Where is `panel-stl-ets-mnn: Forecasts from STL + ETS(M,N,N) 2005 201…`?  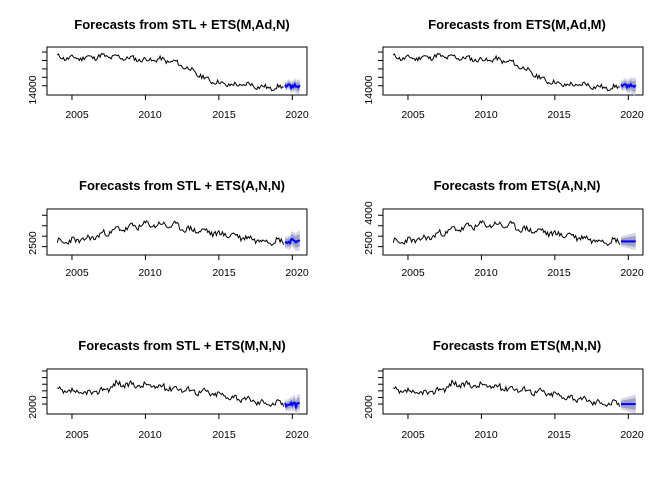 panel-stl-ets-mnn: Forecasts from STL + ETS(M,N,N) 2005 201… is located at coordinates (168, 389).